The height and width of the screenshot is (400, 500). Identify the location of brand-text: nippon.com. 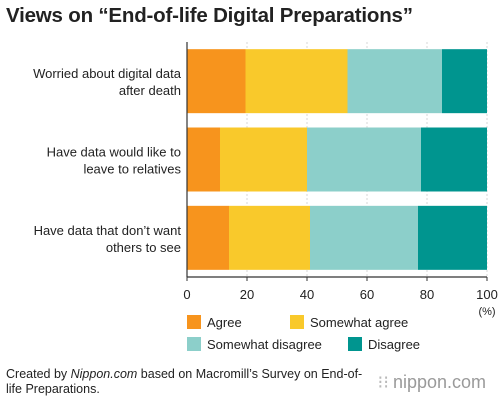
(439, 382).